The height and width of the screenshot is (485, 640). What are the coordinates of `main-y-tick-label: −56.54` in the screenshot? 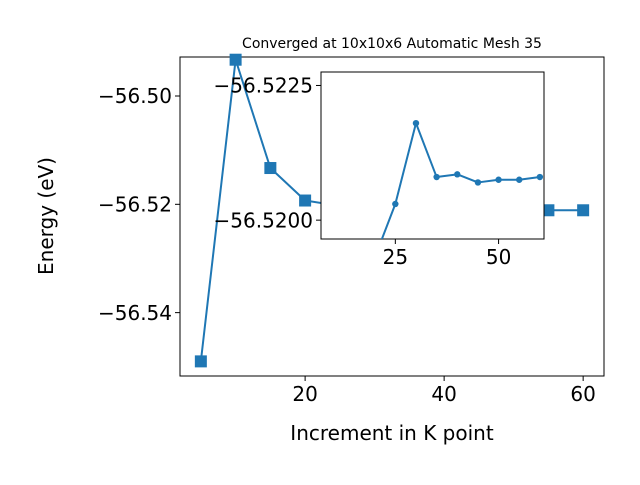 It's located at (135, 313).